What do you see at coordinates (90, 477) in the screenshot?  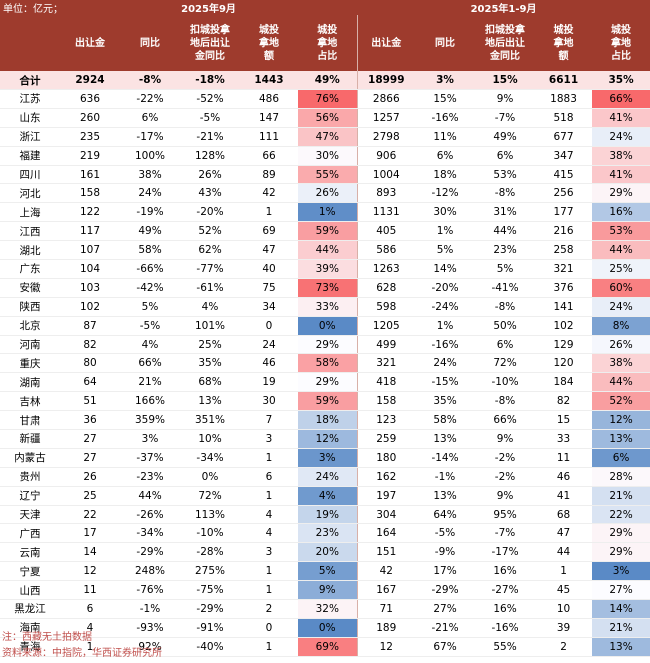 I see `table-cell: 26` at bounding box center [90, 477].